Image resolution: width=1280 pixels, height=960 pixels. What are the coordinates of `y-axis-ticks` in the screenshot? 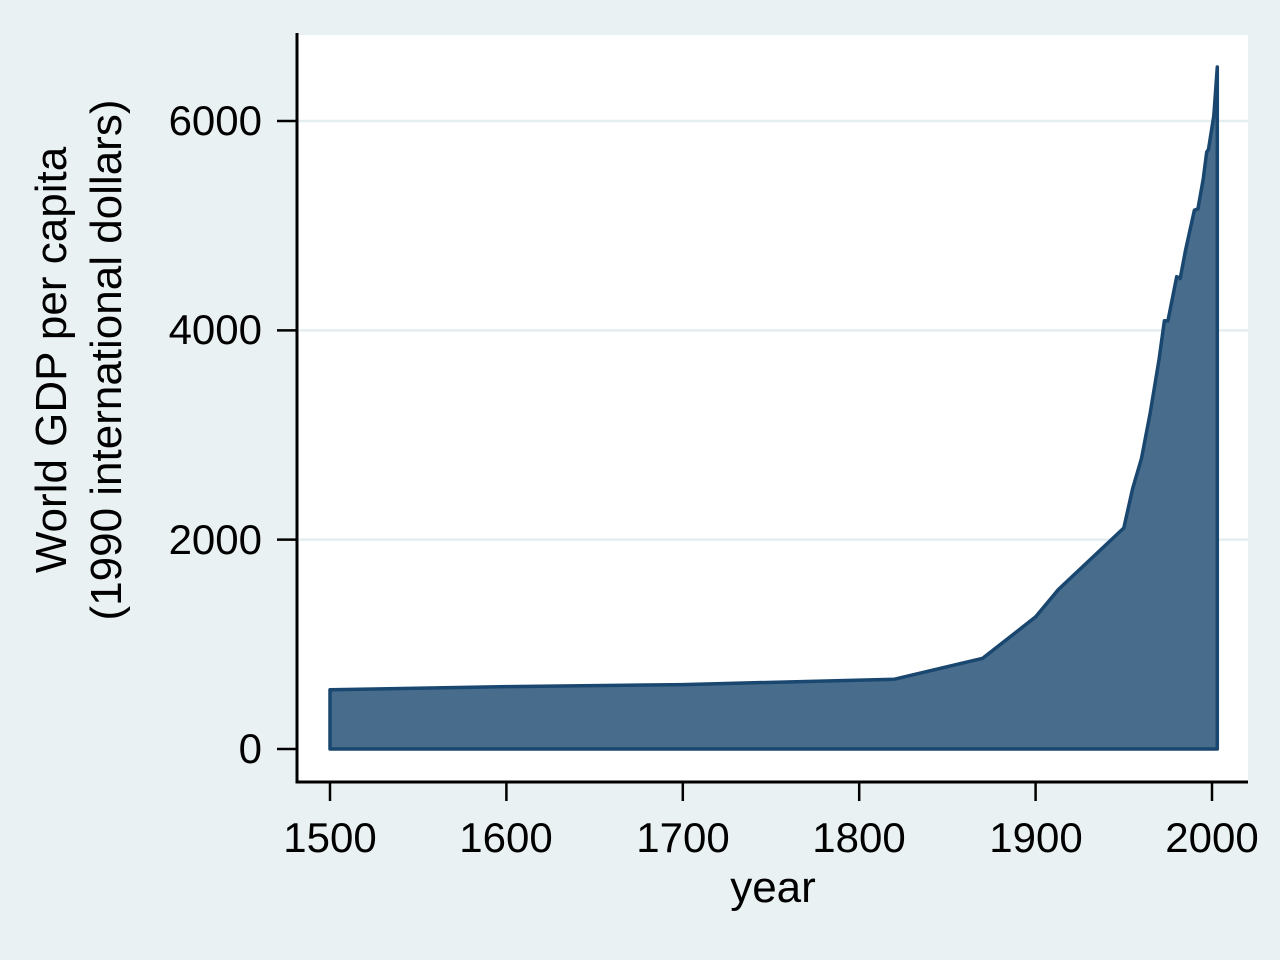 It's located at (287, 435).